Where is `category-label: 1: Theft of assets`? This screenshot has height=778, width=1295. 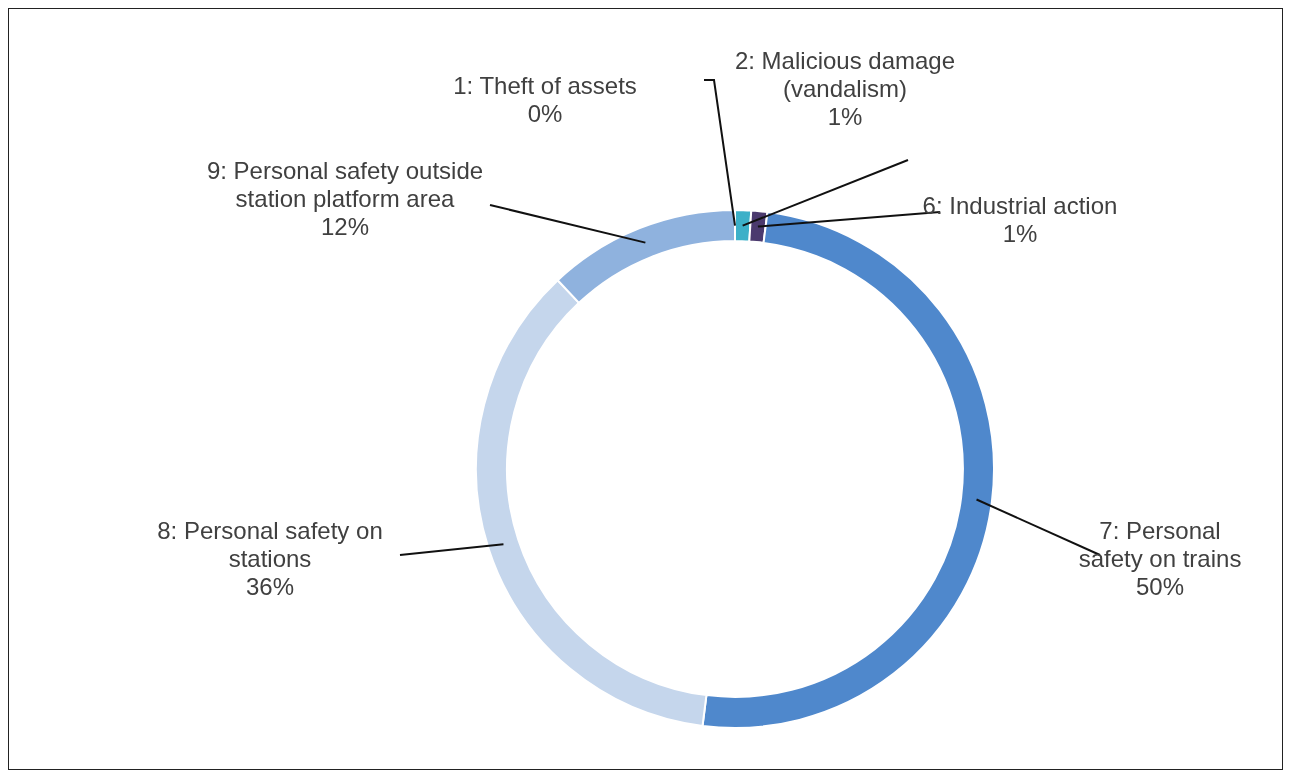
category-label: 1: Theft of assets is located at coordinates (545, 85).